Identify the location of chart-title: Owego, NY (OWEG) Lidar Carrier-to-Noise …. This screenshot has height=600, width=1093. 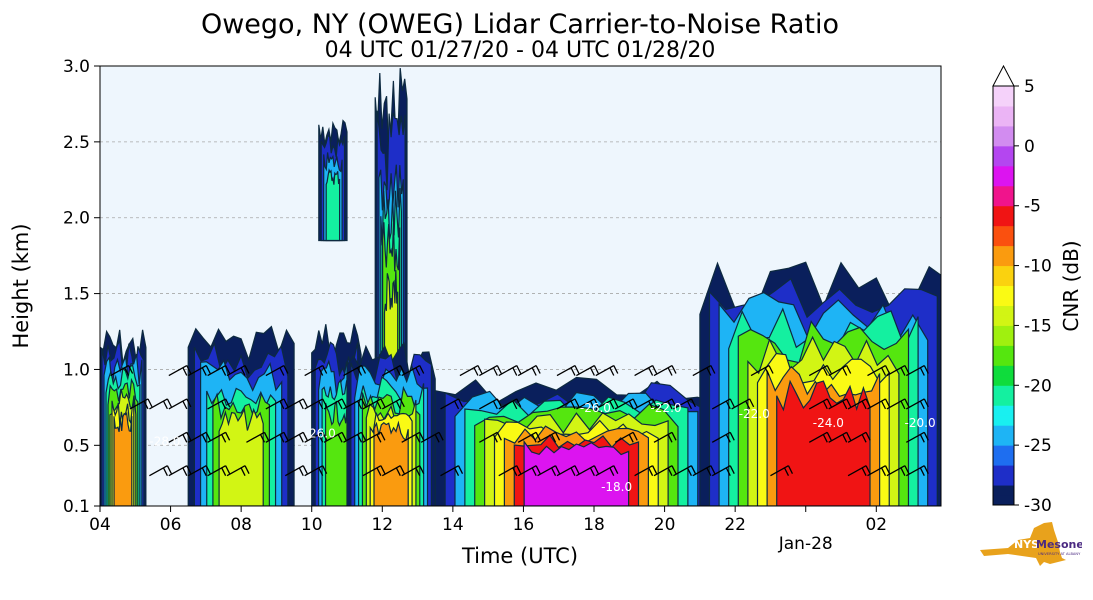
(520, 24).